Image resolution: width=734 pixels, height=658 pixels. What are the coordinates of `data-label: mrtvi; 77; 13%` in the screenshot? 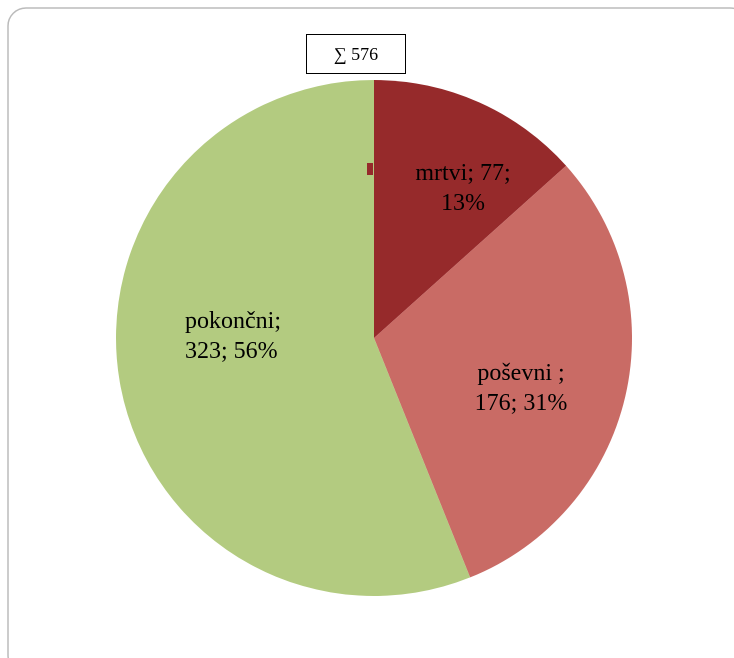 It's located at (463, 188).